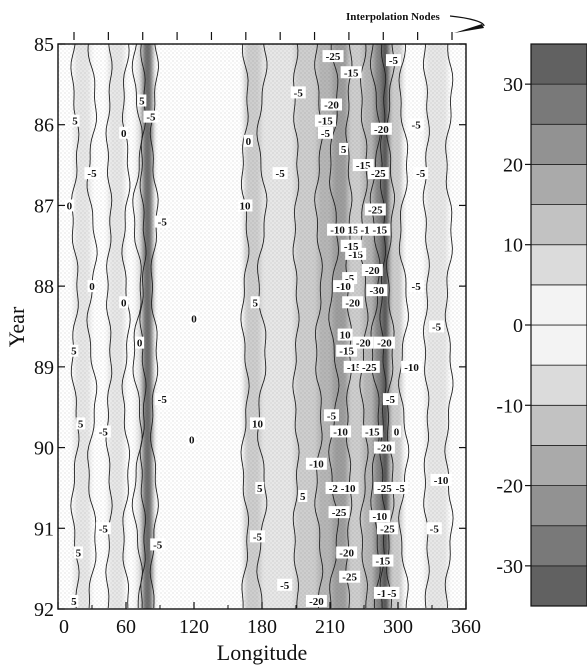  What do you see at coordinates (466, 627) in the screenshot?
I see `x-tick-label: 360` at bounding box center [466, 627].